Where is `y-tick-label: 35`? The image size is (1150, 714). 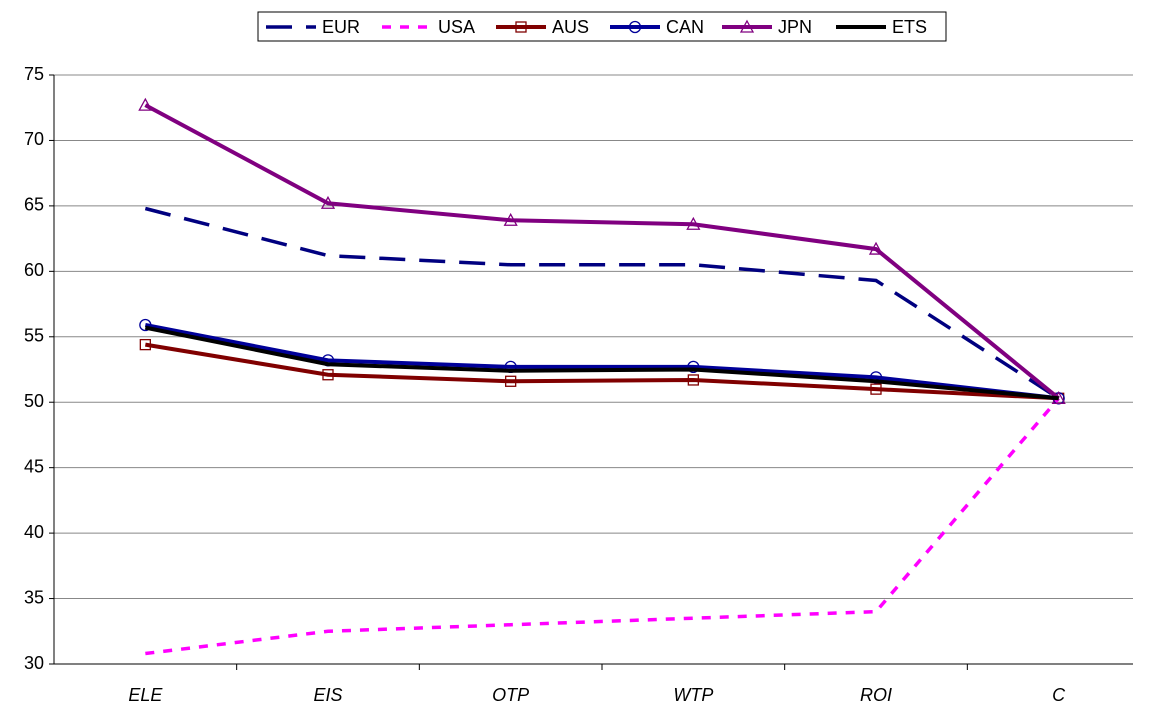
y-tick-label: 35 is located at coordinates (34, 597).